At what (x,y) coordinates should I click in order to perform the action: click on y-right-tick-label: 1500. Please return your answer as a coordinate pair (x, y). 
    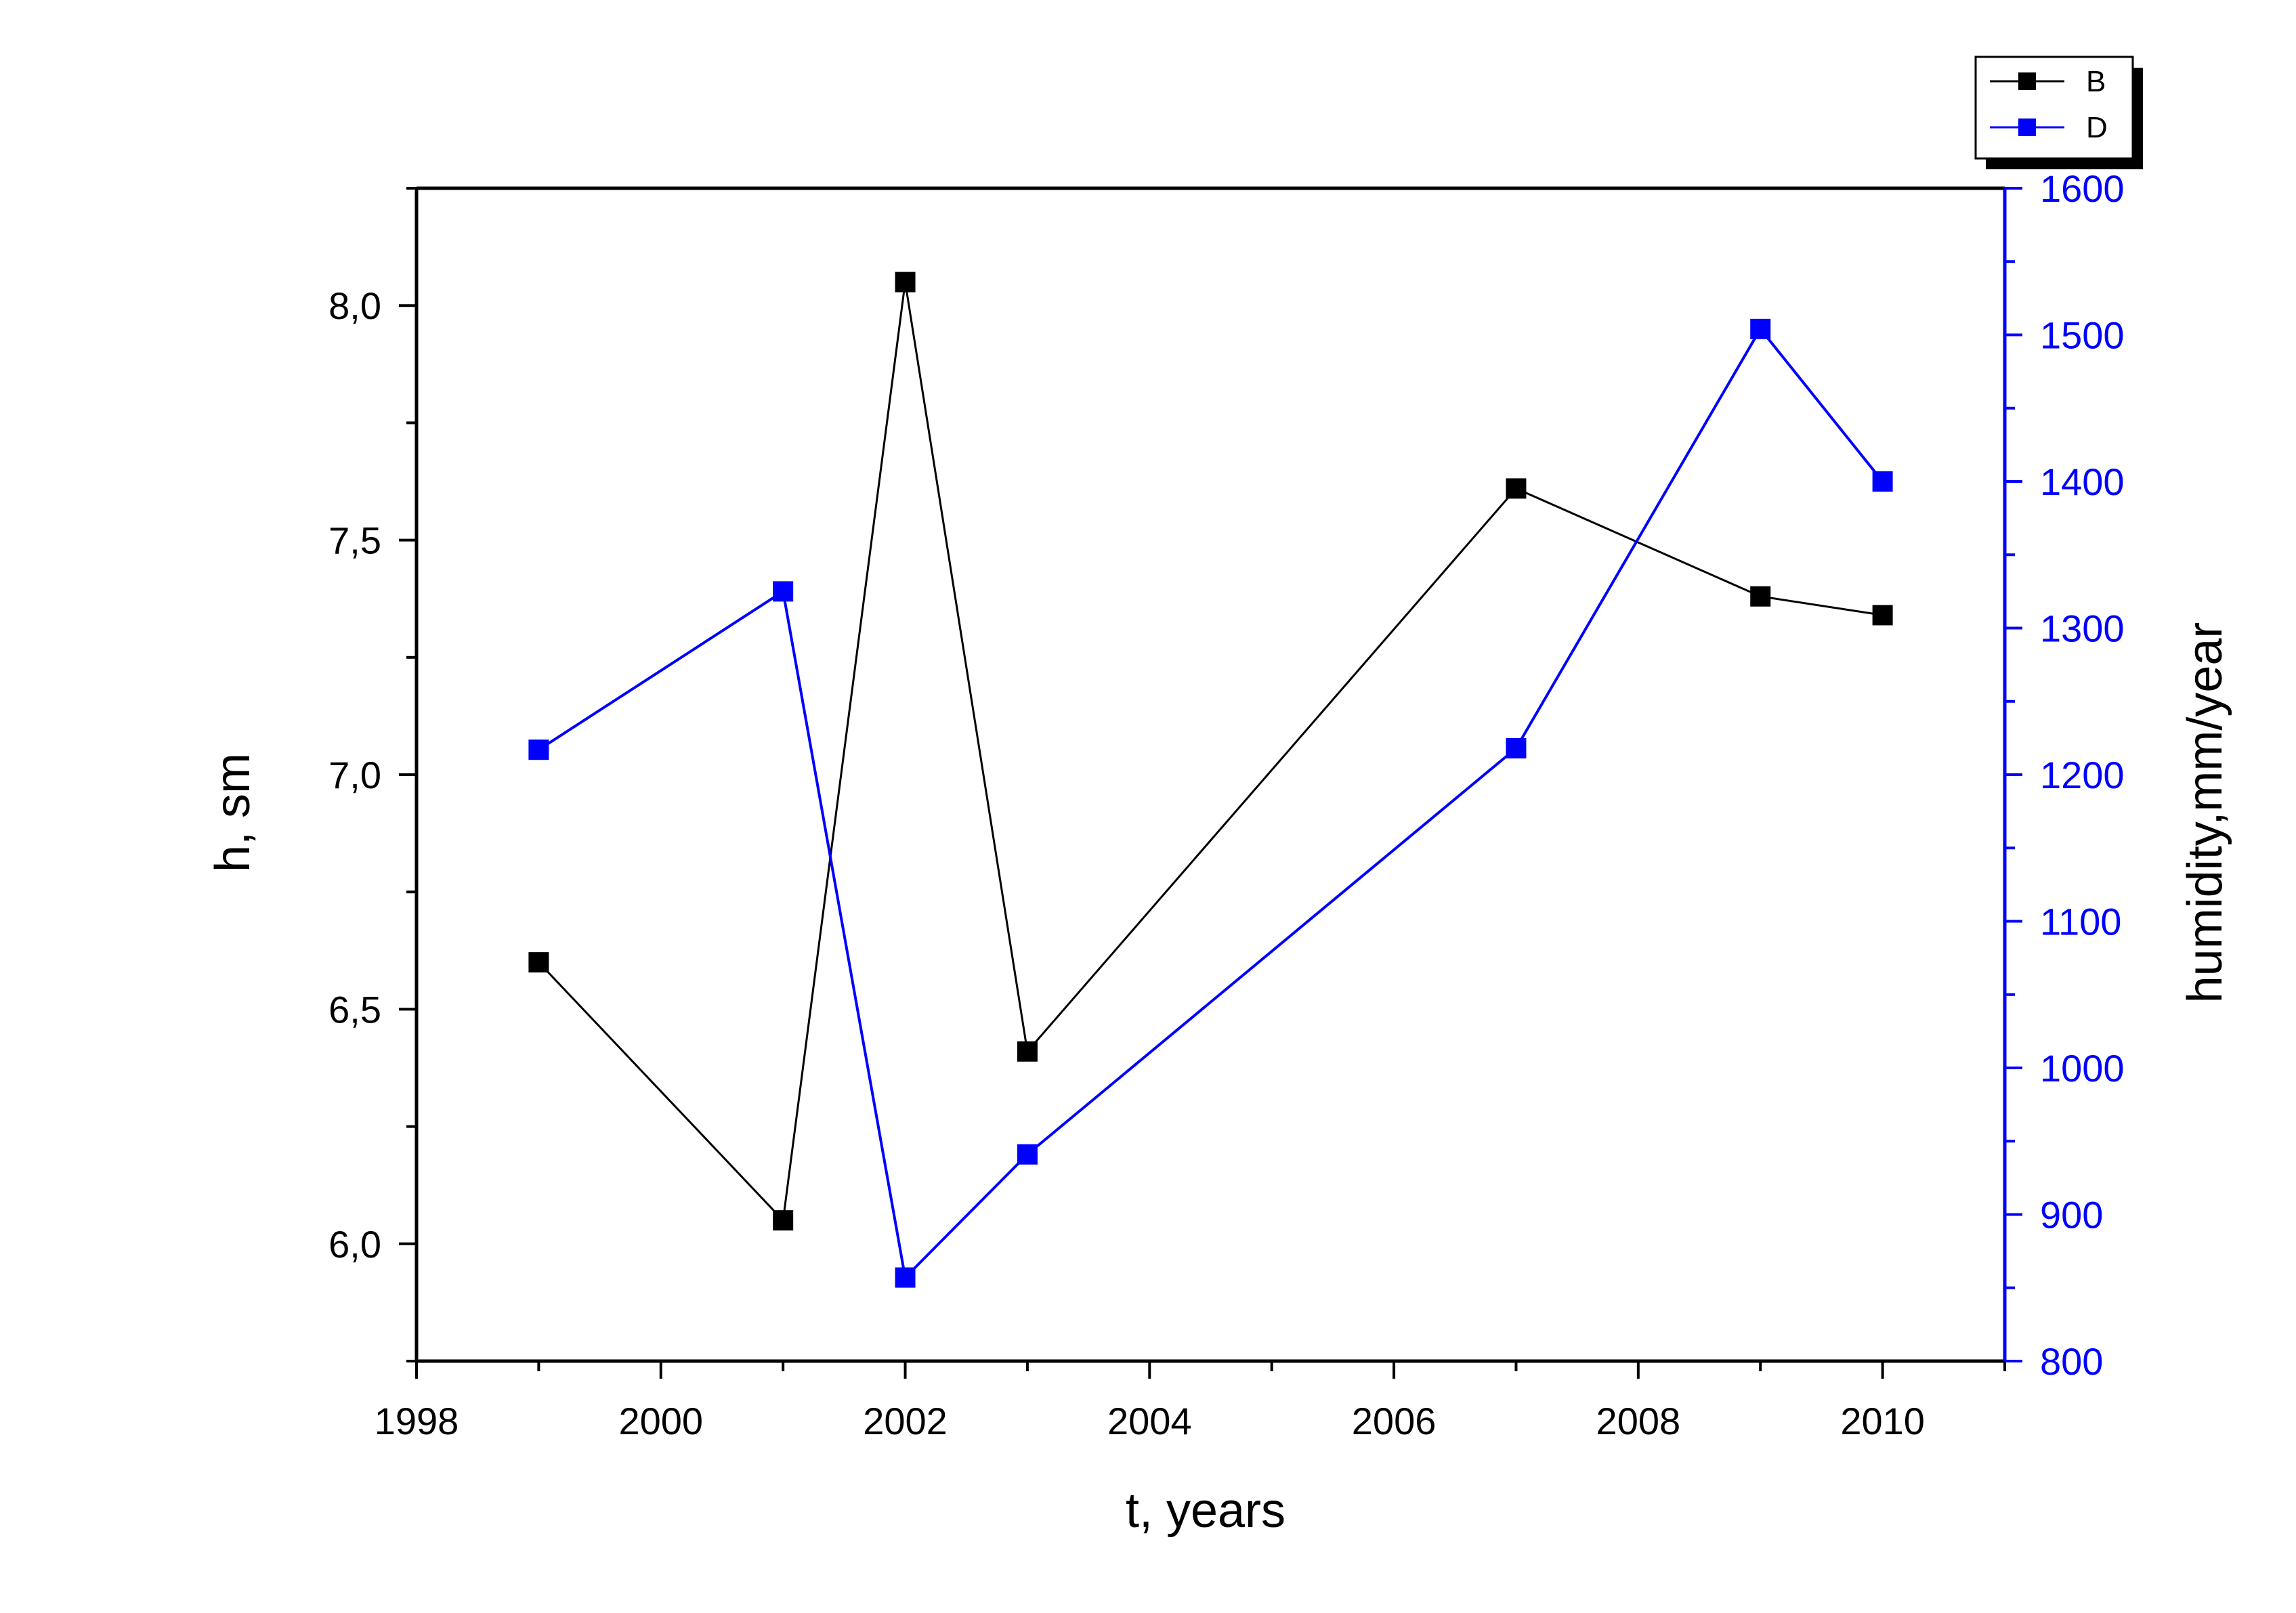
    Looking at the image, I should click on (2082, 335).